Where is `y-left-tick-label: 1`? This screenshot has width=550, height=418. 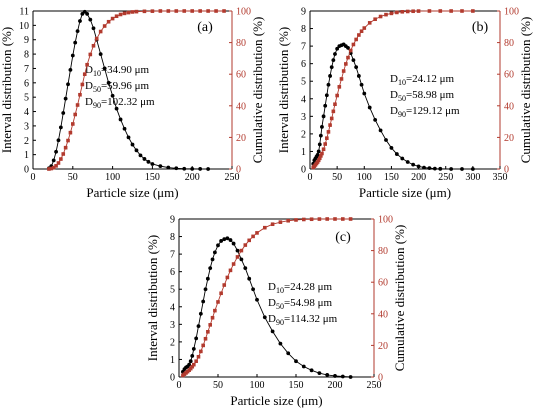
y-left-tick-label: 1 is located at coordinates (303, 152).